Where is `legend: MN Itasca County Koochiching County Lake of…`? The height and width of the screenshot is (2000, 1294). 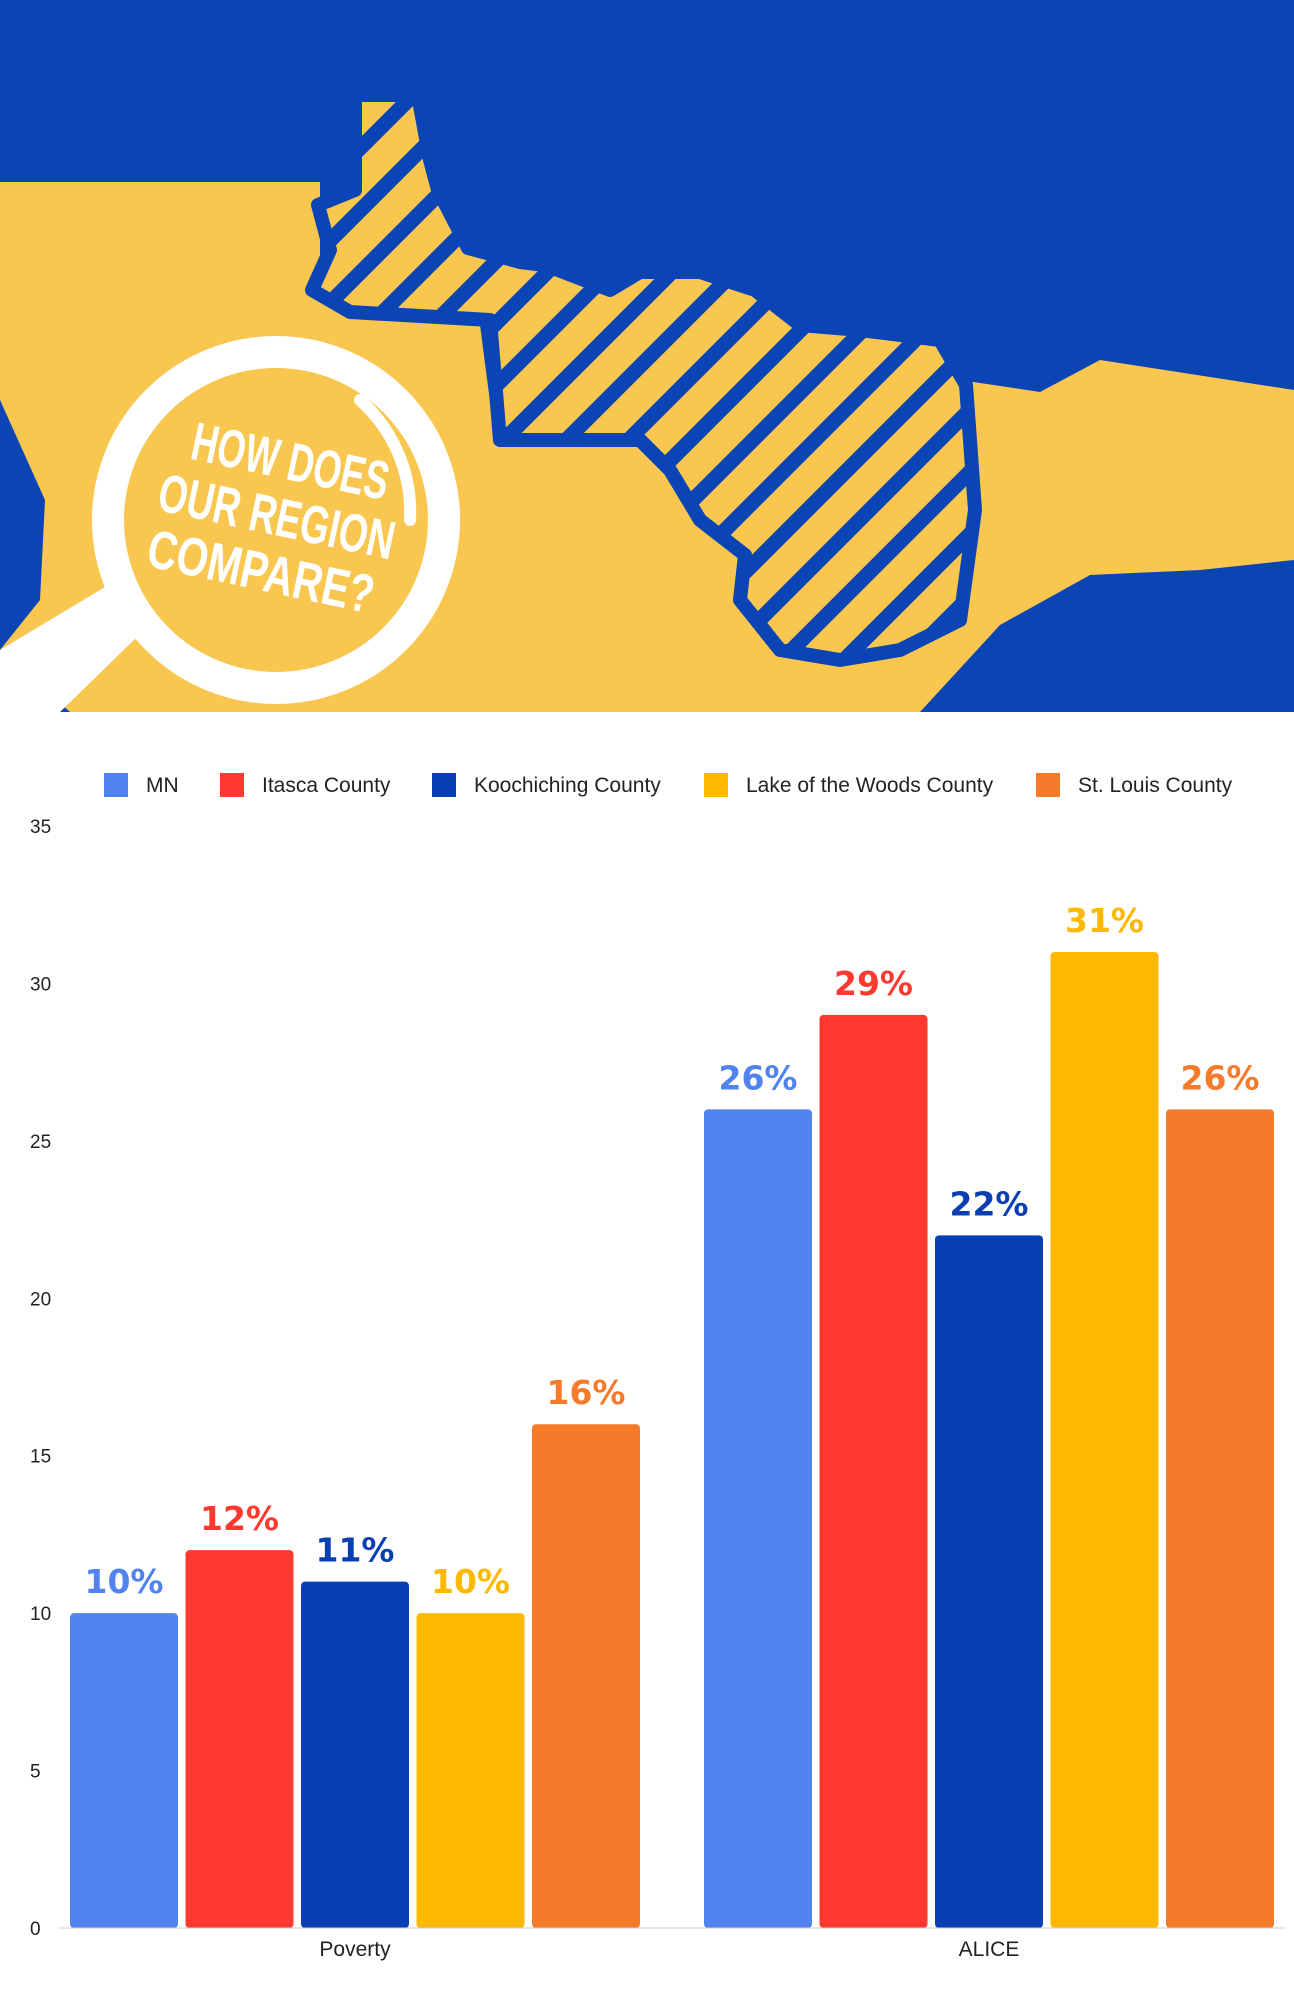 legend: MN Itasca County Koochiching County Lake of… is located at coordinates (668, 785).